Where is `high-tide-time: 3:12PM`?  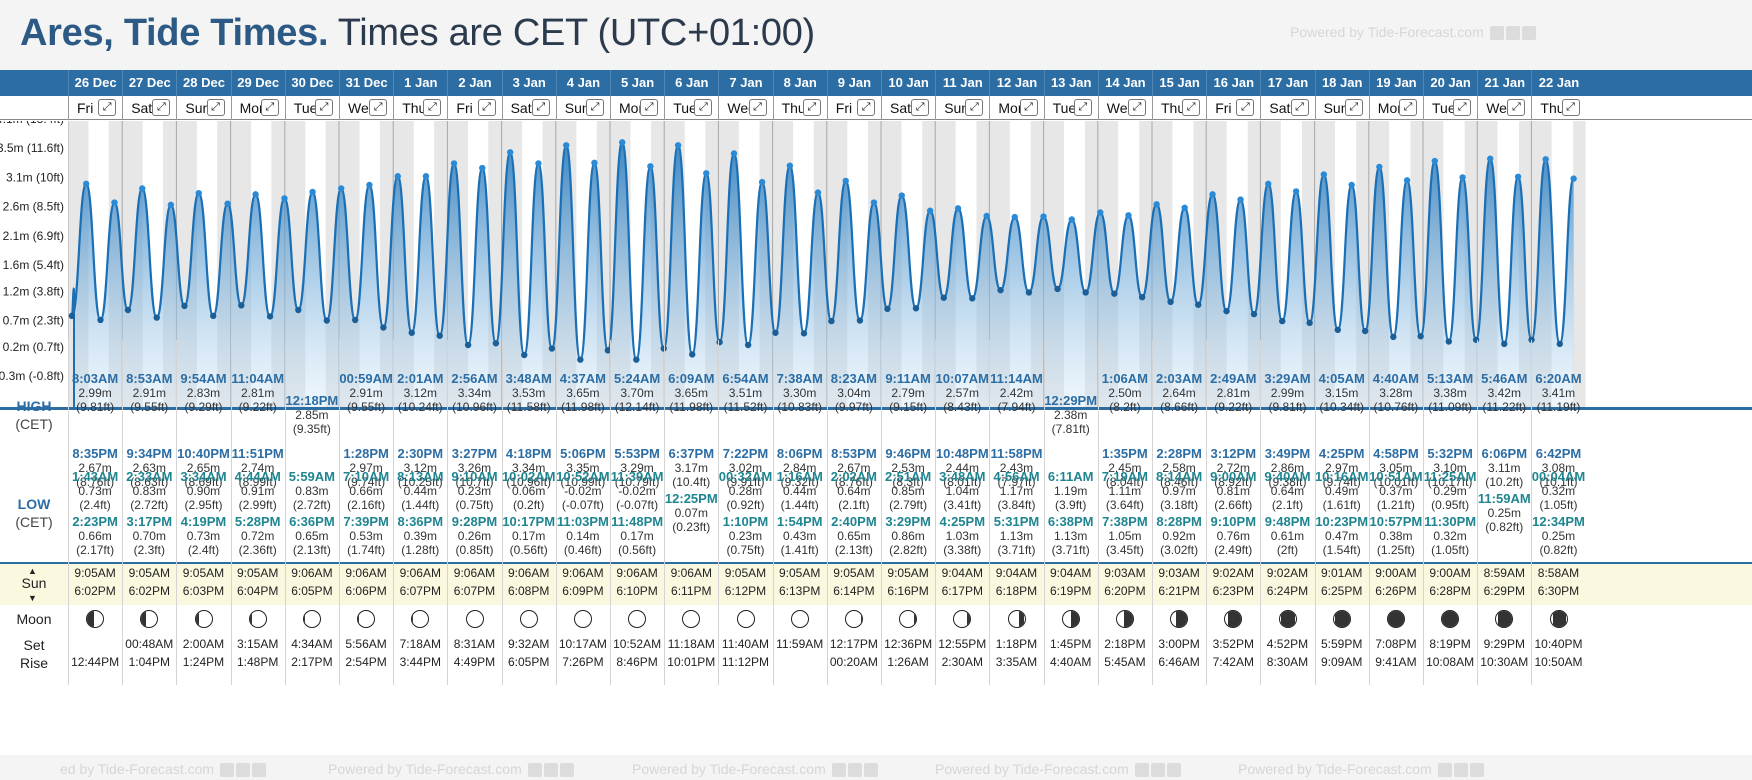 high-tide-time: 3:12PM is located at coordinates (1233, 453).